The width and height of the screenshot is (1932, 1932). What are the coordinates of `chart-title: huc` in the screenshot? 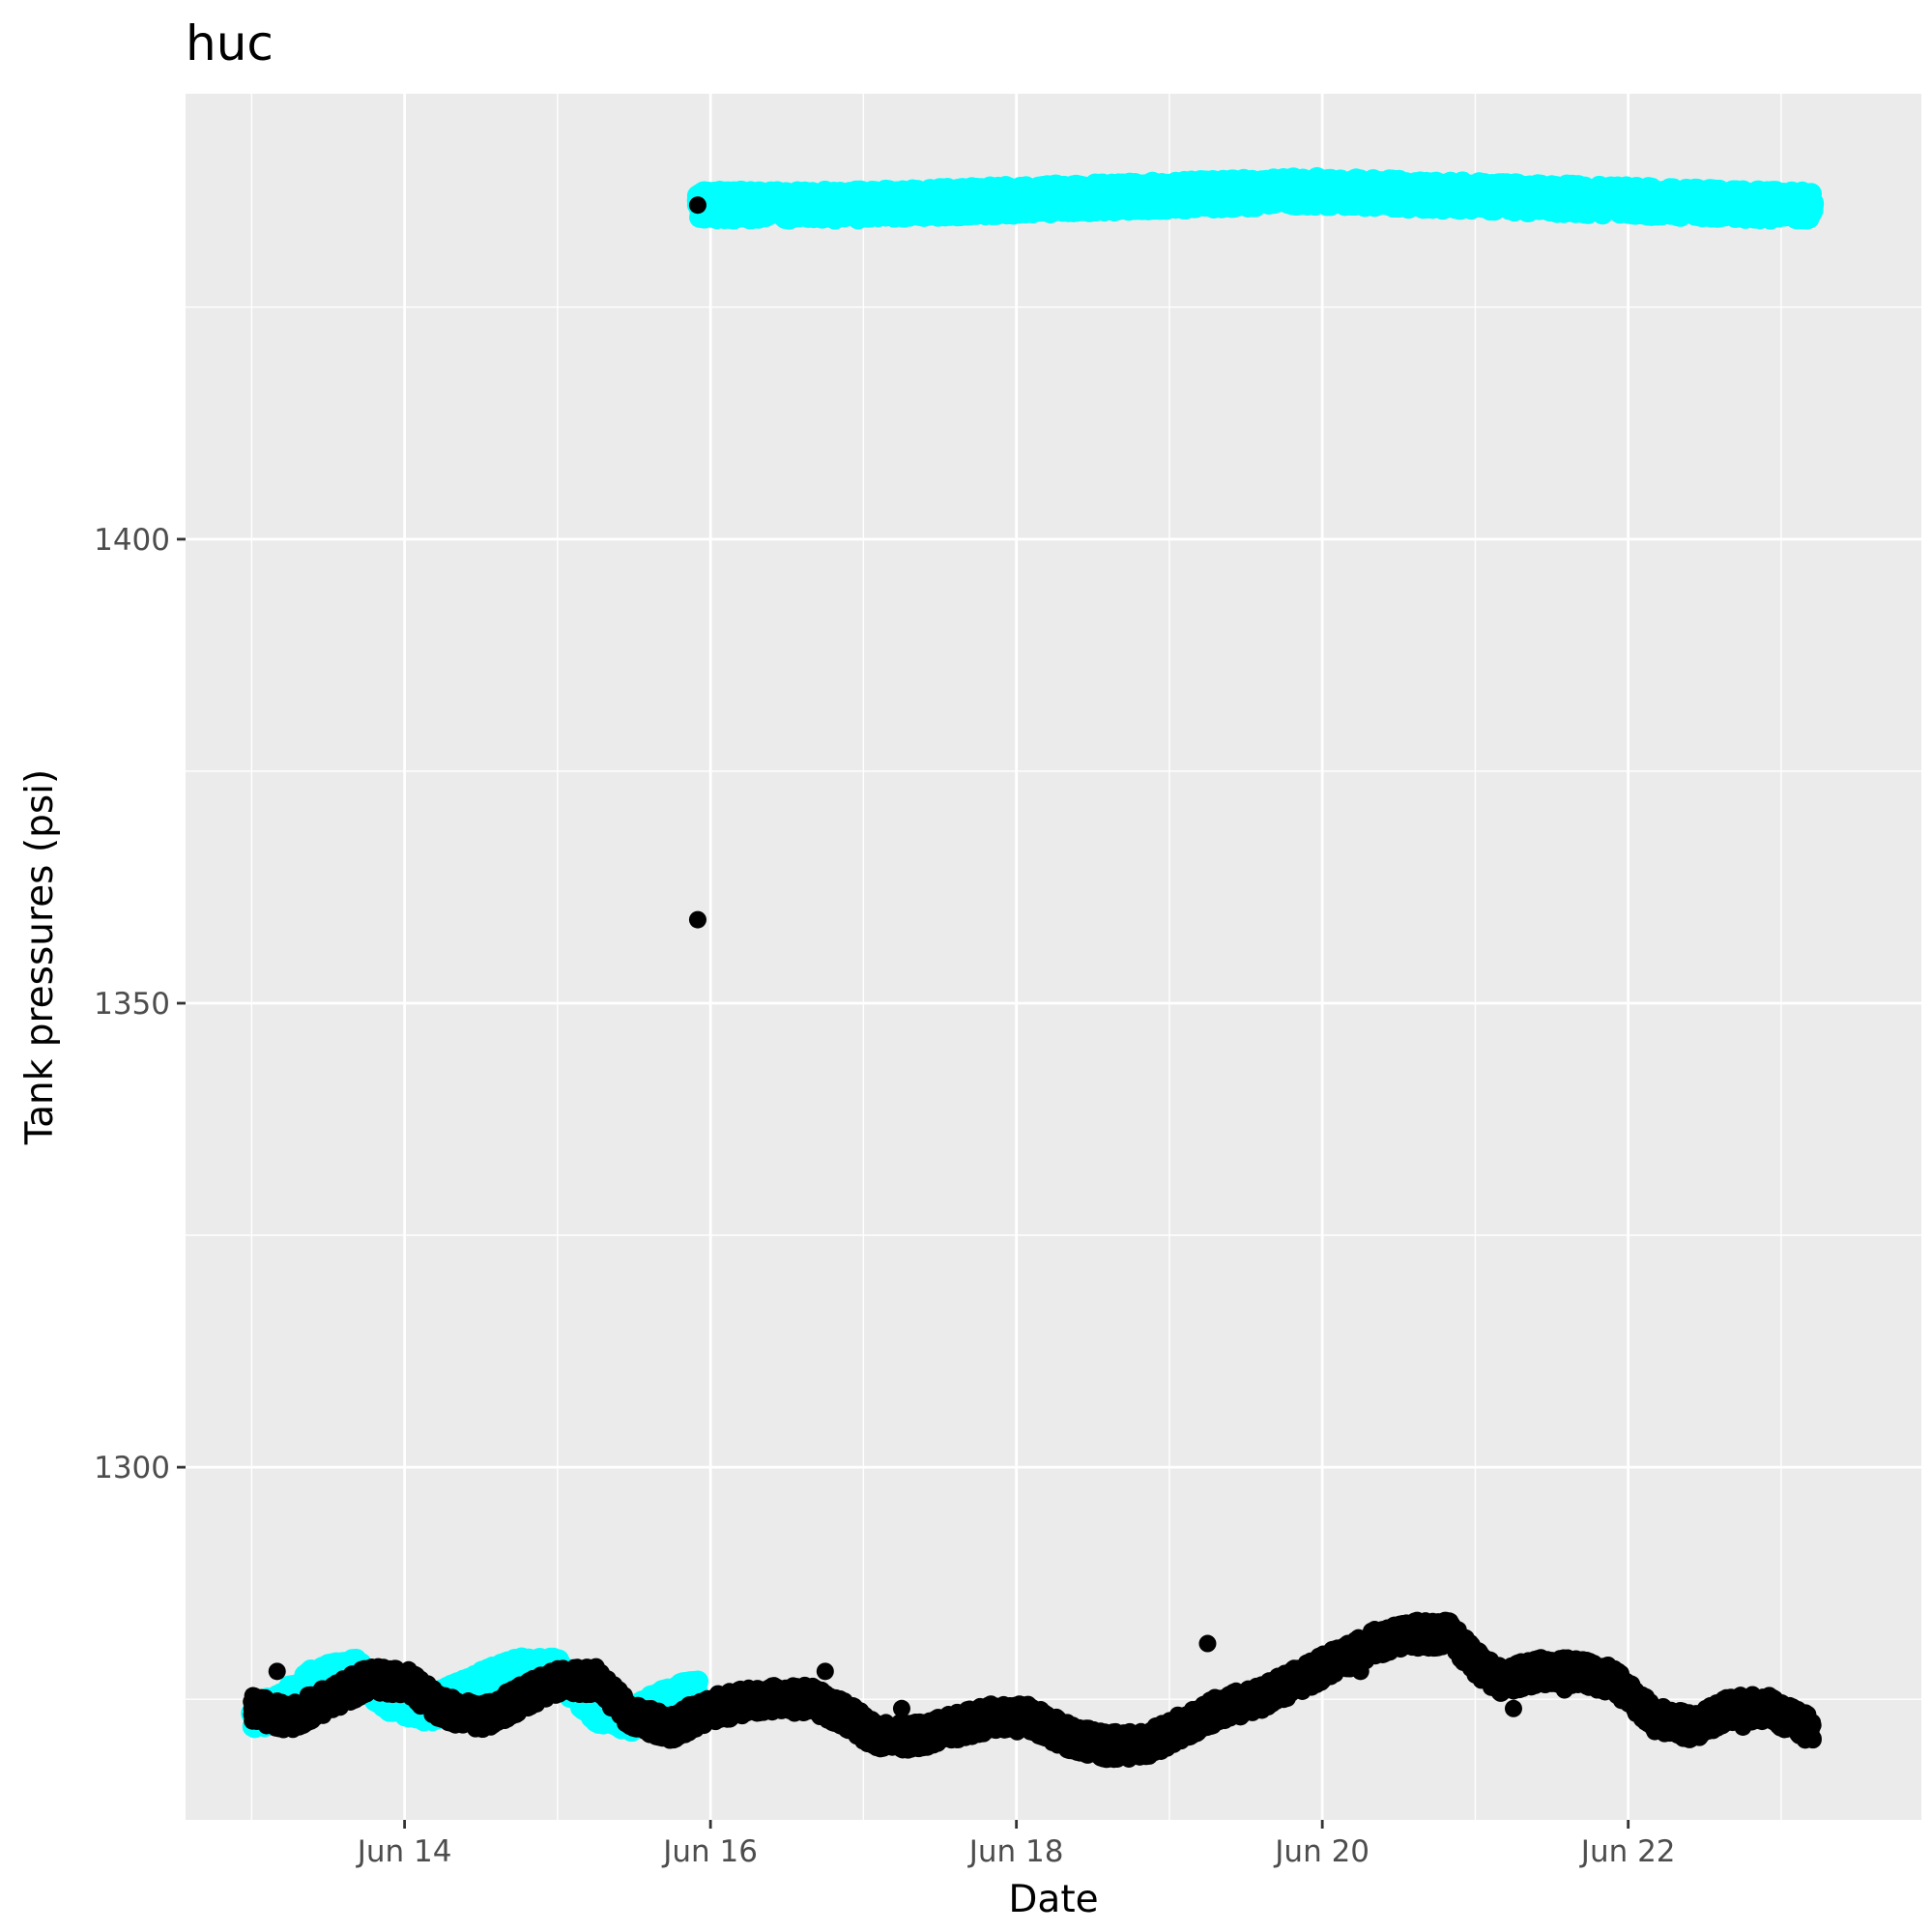 It's located at (230, 43).